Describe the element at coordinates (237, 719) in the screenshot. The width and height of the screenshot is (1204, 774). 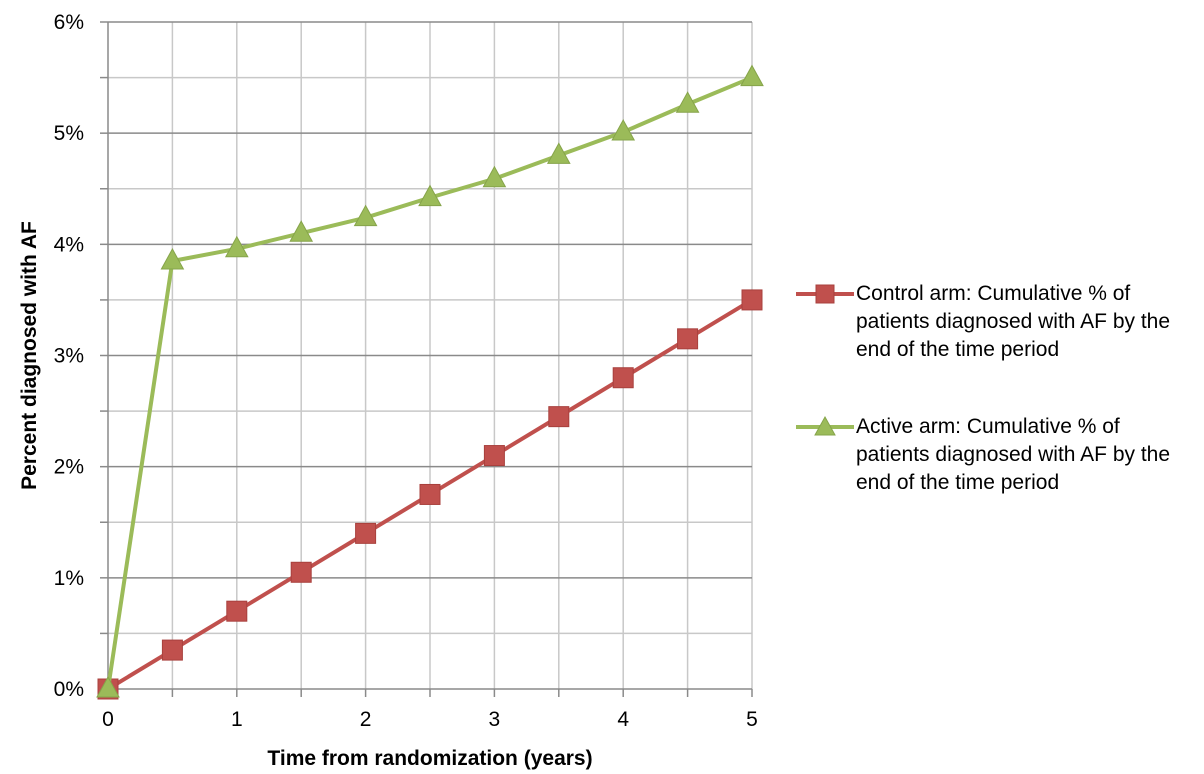
I see `x-tick-label: 1` at that location.